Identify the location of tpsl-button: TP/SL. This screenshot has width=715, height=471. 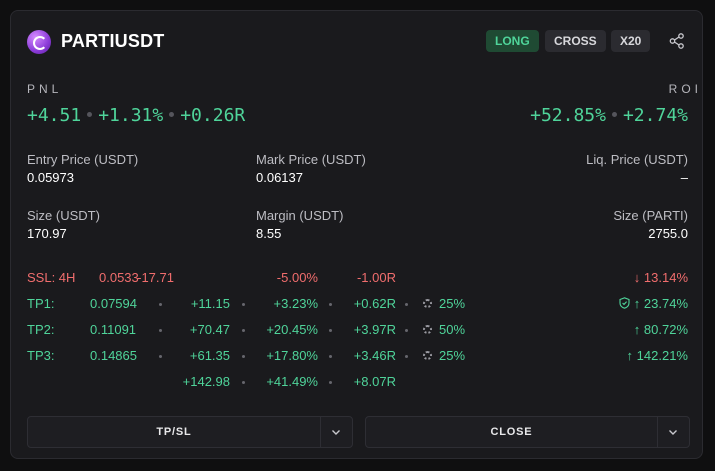
(174, 432).